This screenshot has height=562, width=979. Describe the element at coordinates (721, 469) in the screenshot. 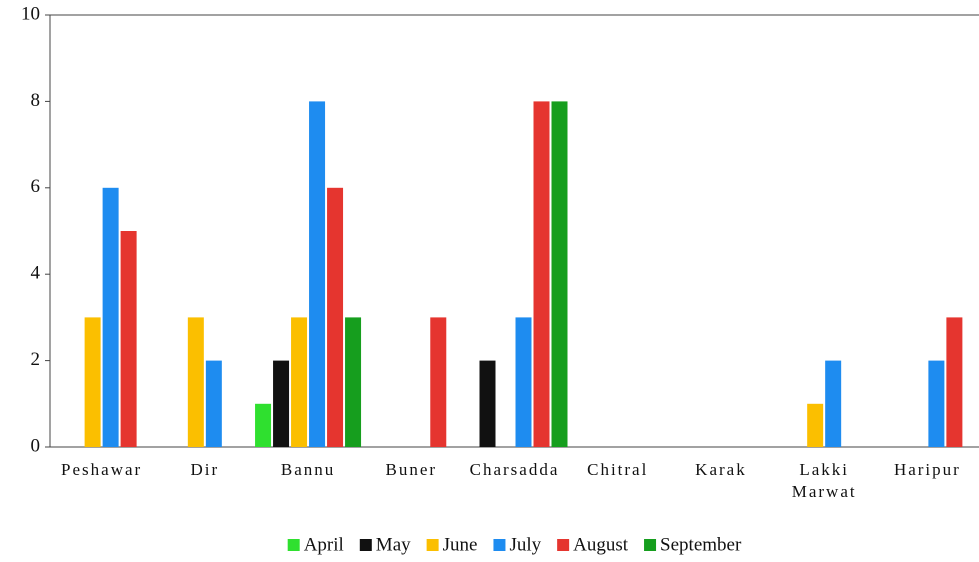

I see `x-tick-label: Karak` at that location.